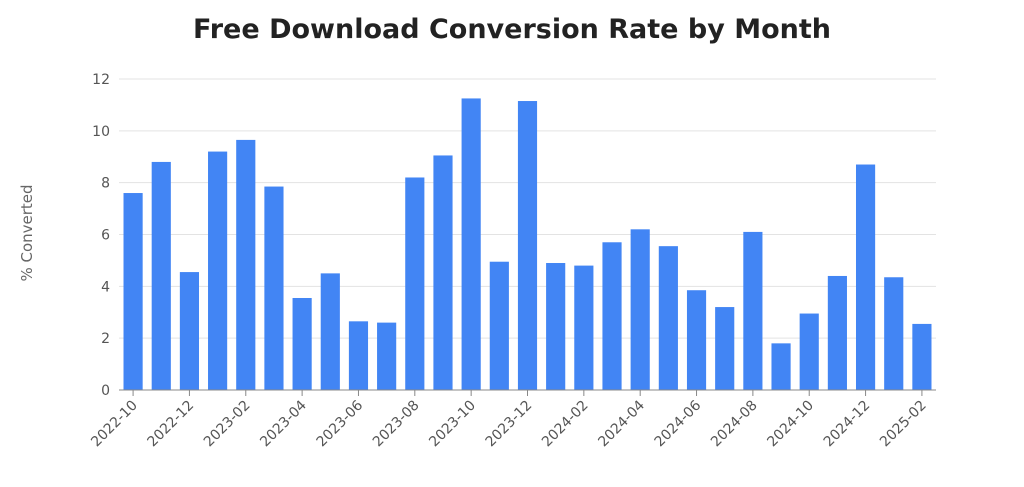  Describe the element at coordinates (734, 424) in the screenshot. I see `x-tick-label-2024-08: 2024-08` at that location.